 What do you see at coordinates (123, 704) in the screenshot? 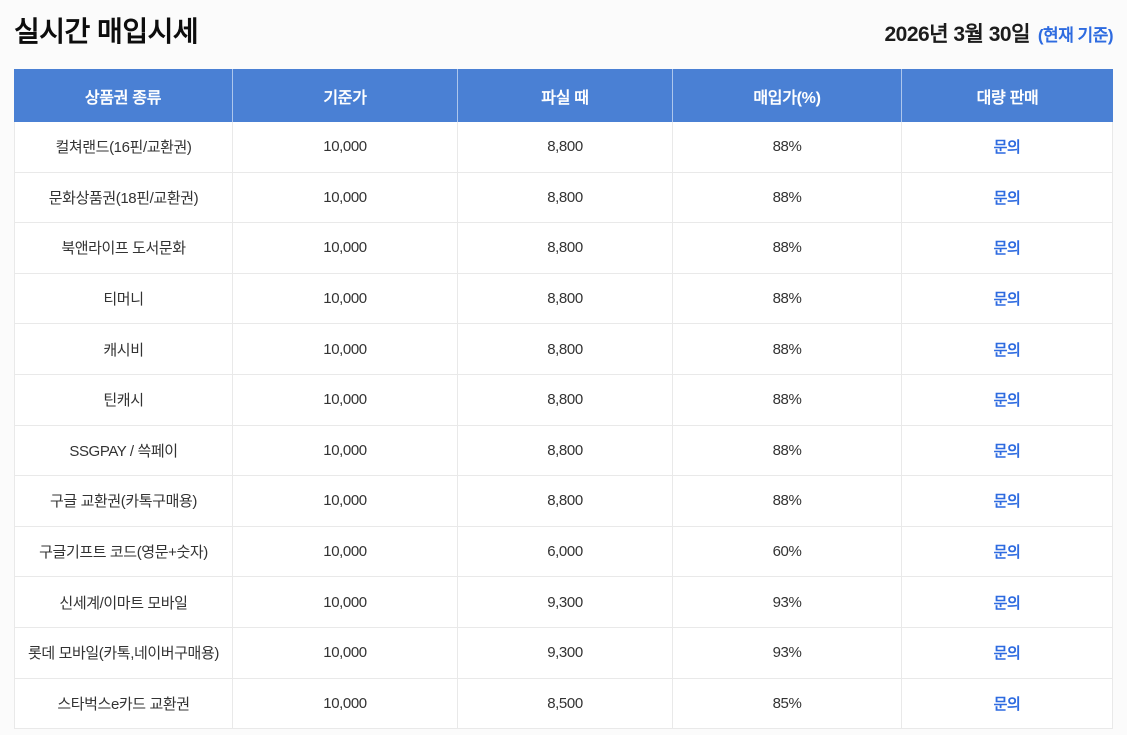
I see `giftcard-name: 스타벅스e카드 교환권` at bounding box center [123, 704].